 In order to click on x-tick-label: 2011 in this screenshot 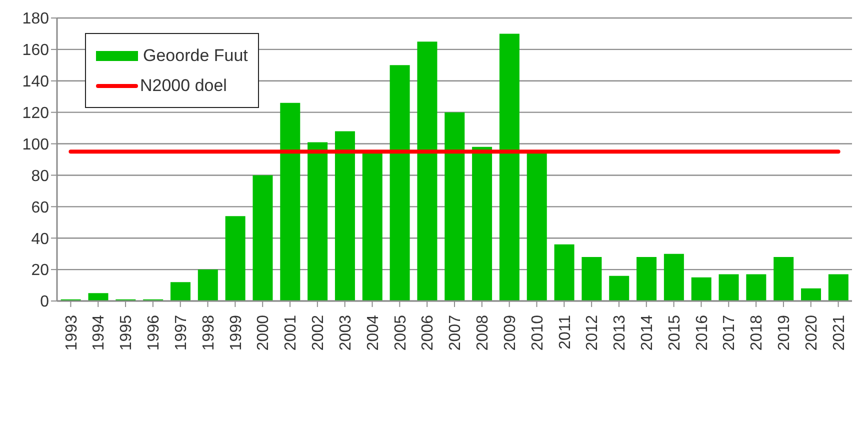, I will do `click(565, 332)`.